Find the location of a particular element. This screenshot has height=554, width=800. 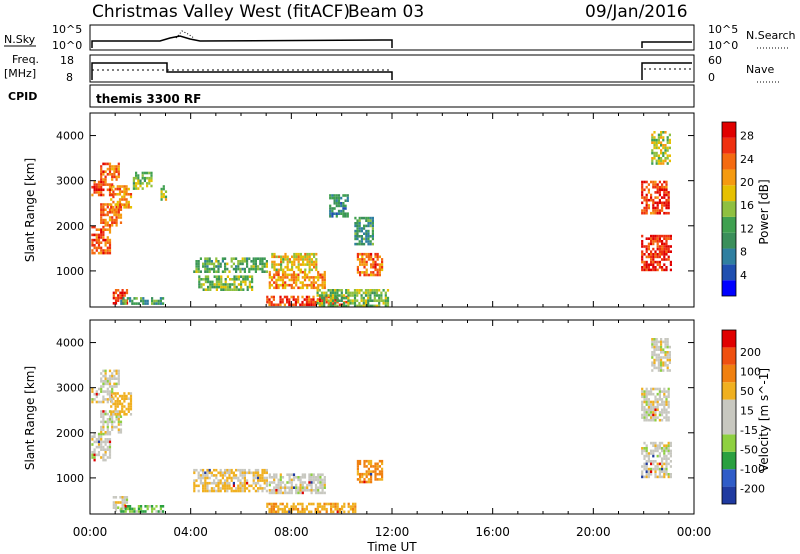

x-tick-label: 12:00 is located at coordinates (392, 532).